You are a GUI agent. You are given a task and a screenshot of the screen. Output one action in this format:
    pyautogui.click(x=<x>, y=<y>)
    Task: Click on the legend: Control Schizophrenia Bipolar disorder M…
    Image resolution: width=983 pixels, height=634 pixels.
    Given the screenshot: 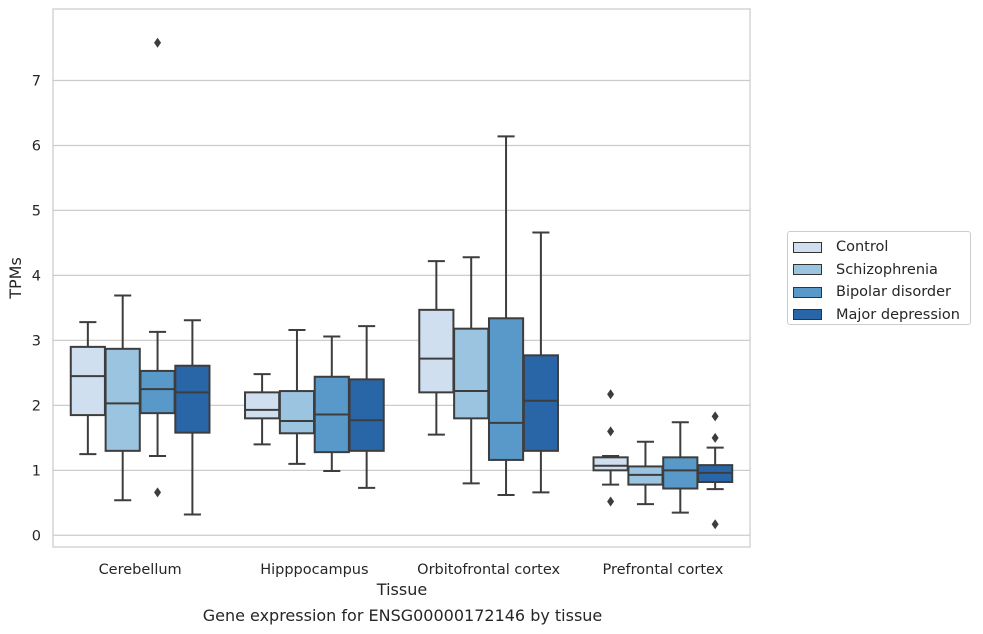 What is the action you would take?
    pyautogui.click(x=879, y=278)
    